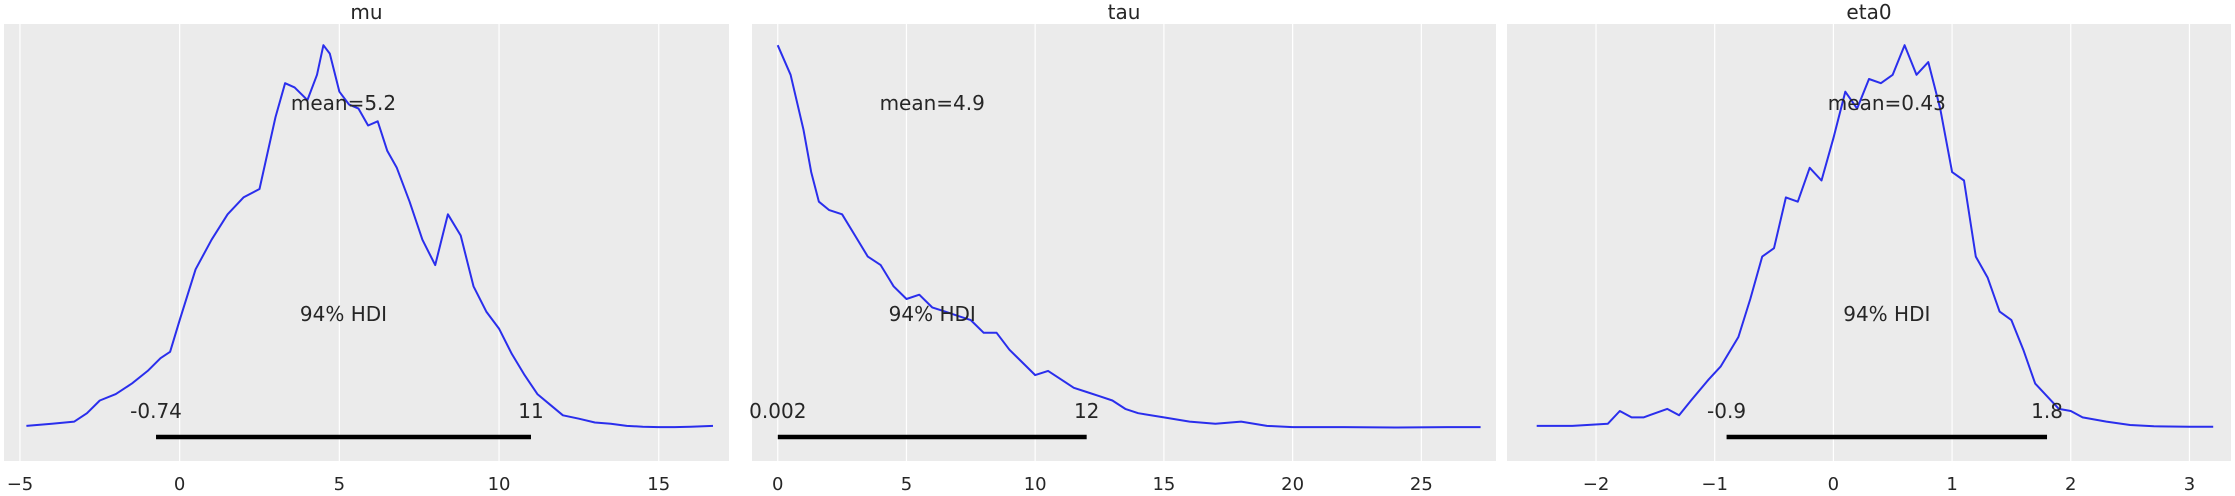  Describe the element at coordinates (777, 411) in the screenshot. I see `hdi-low-label: 0.002` at that location.